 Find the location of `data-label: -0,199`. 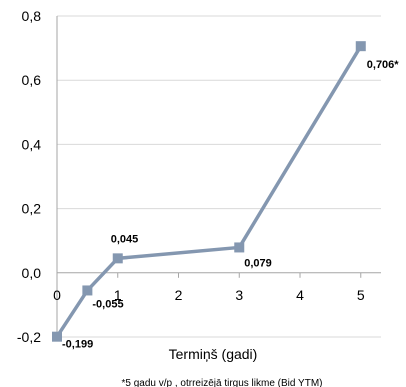

data-label: -0,199 is located at coordinates (77, 345).